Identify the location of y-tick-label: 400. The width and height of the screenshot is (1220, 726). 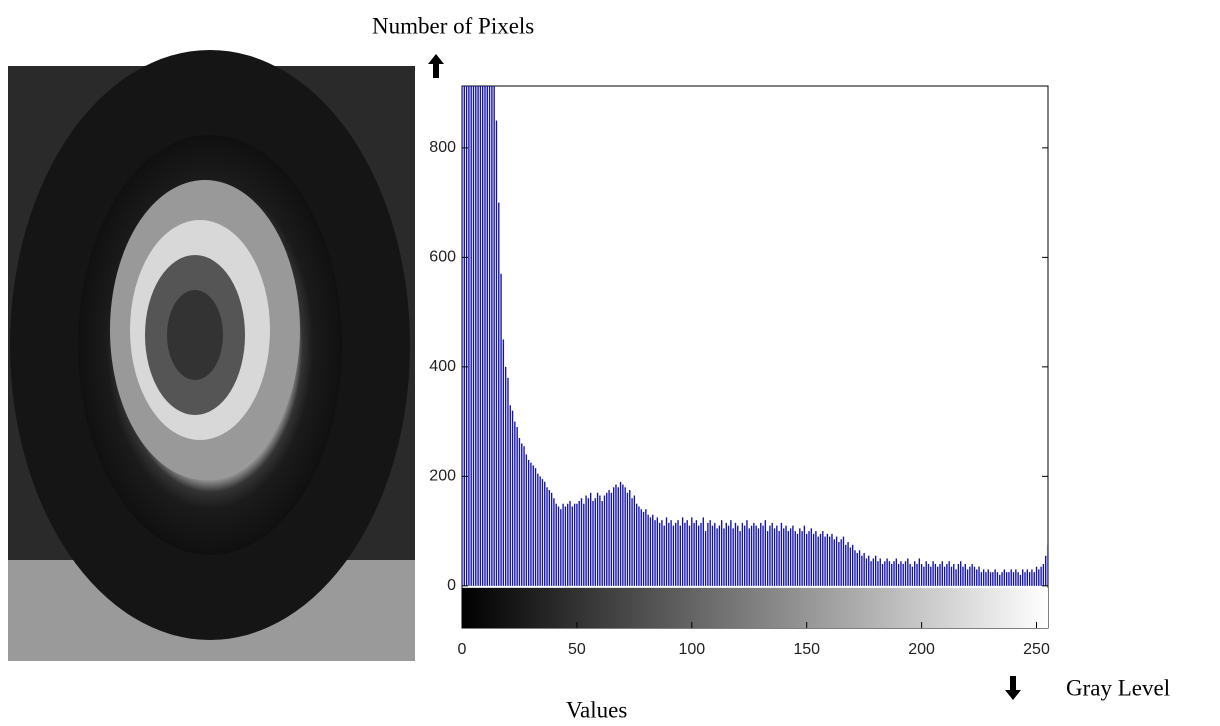
(442, 366).